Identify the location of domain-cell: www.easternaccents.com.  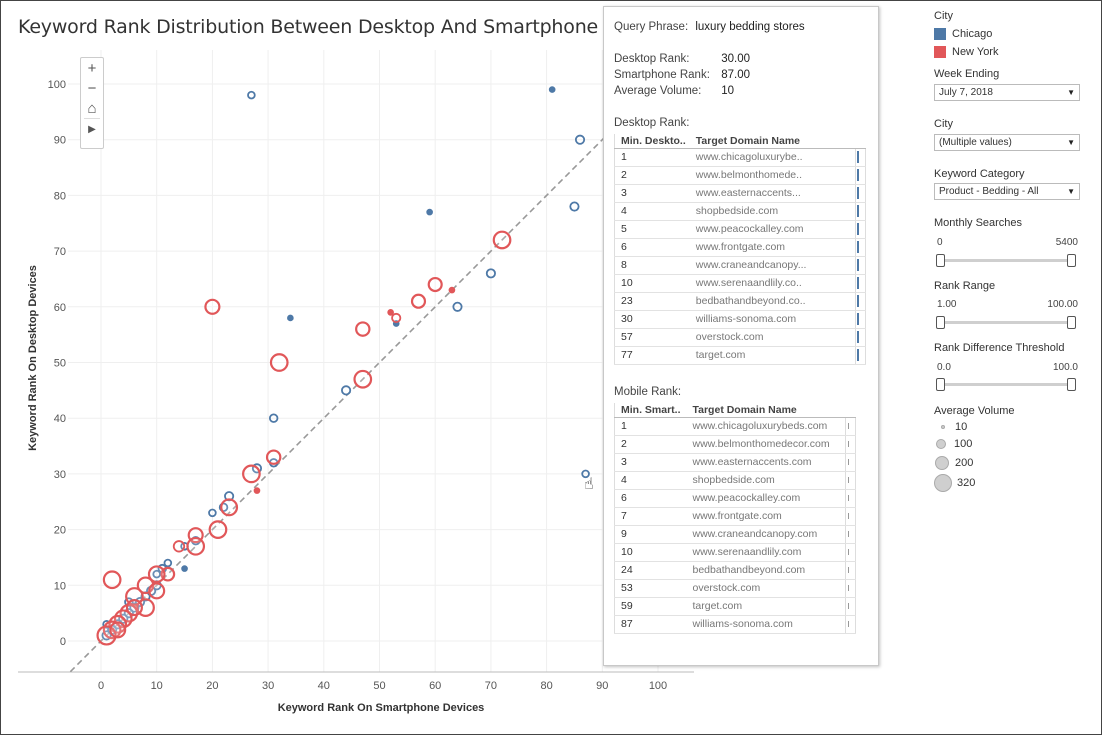
(766, 462).